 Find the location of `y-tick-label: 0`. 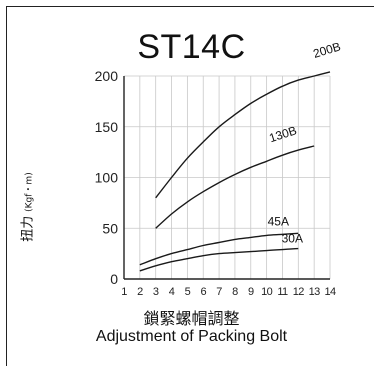

y-tick-label: 0 is located at coordinates (114, 279).